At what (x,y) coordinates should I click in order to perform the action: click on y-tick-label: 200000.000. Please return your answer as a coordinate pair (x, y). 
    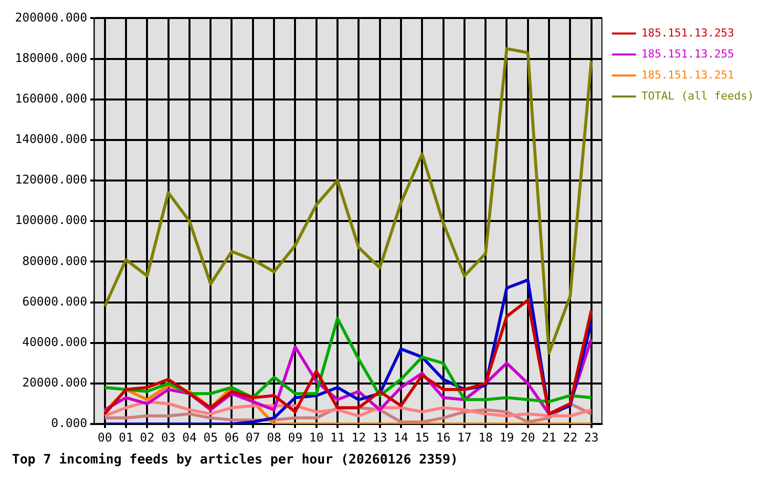
    Looking at the image, I should click on (51, 17).